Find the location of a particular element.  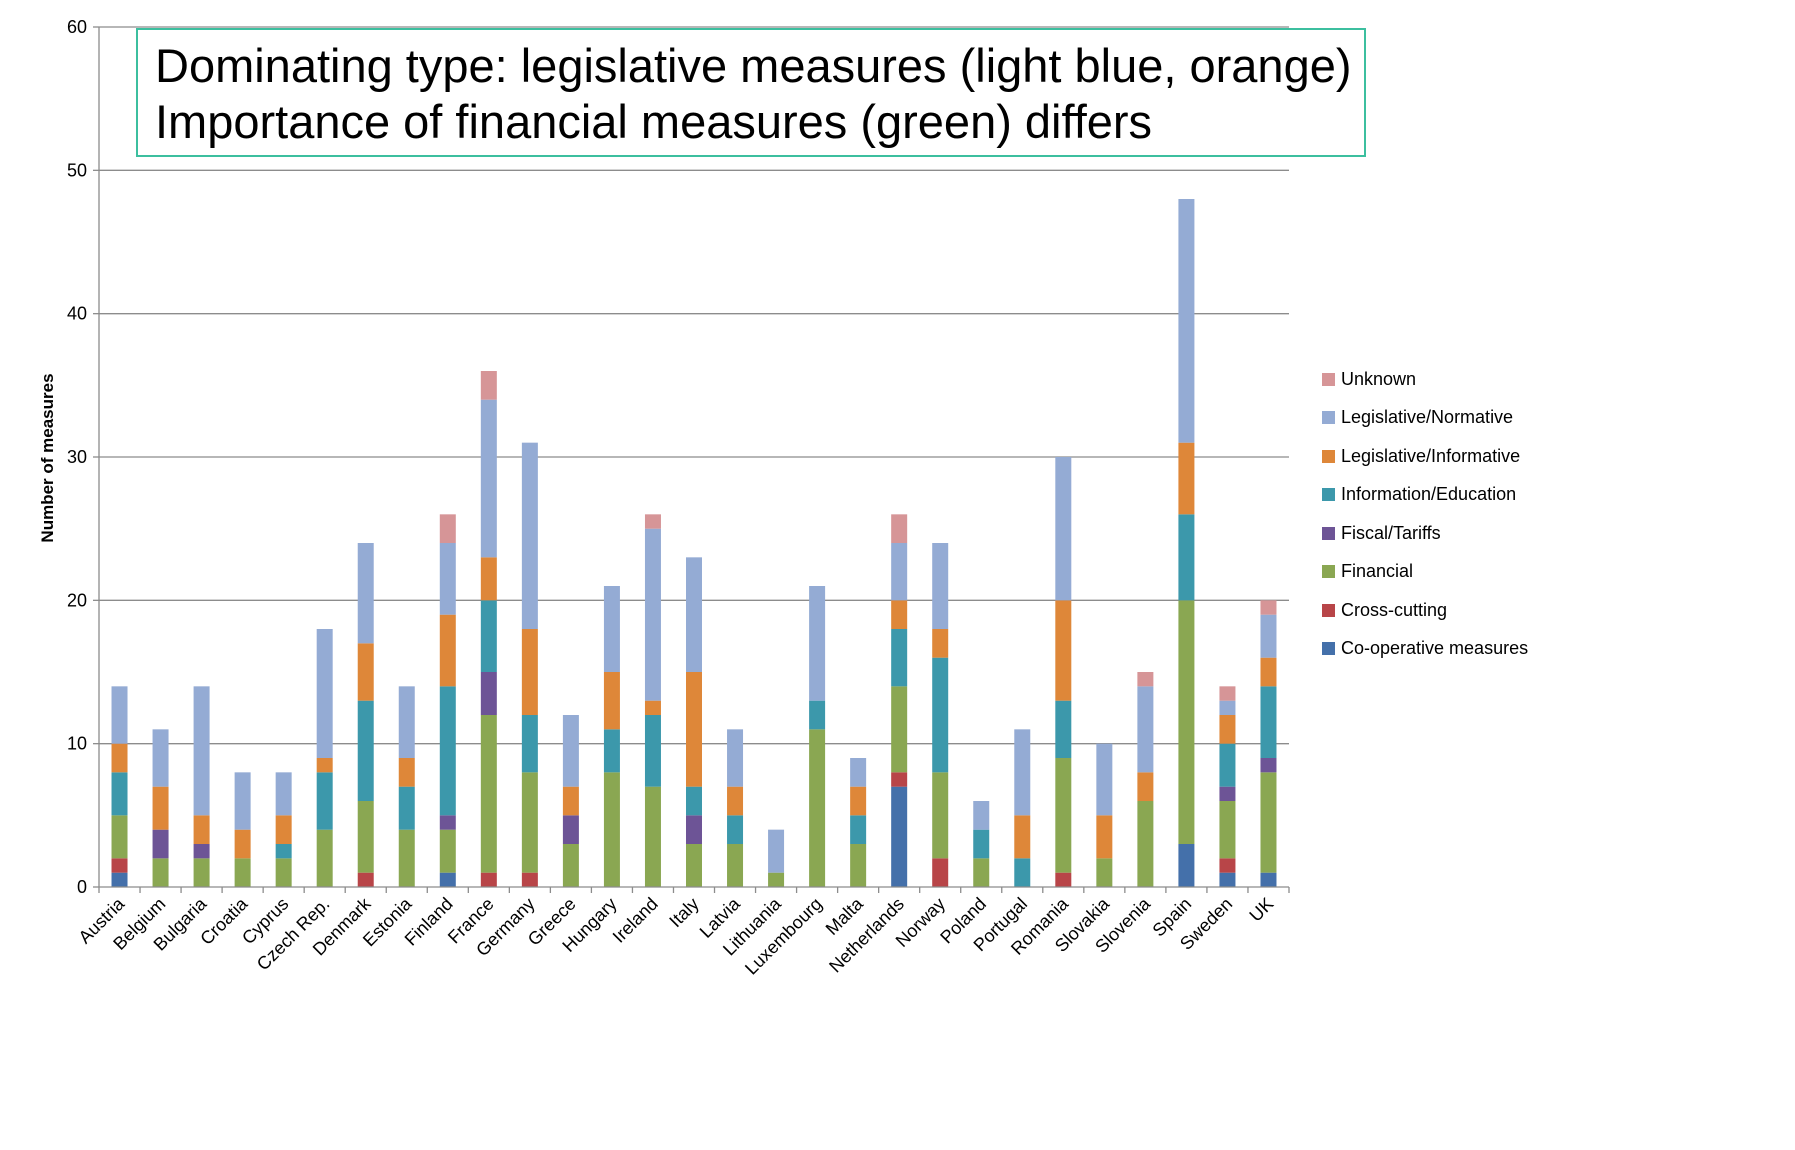

bar-segment-austria-legislativeinformative is located at coordinates (119, 758).